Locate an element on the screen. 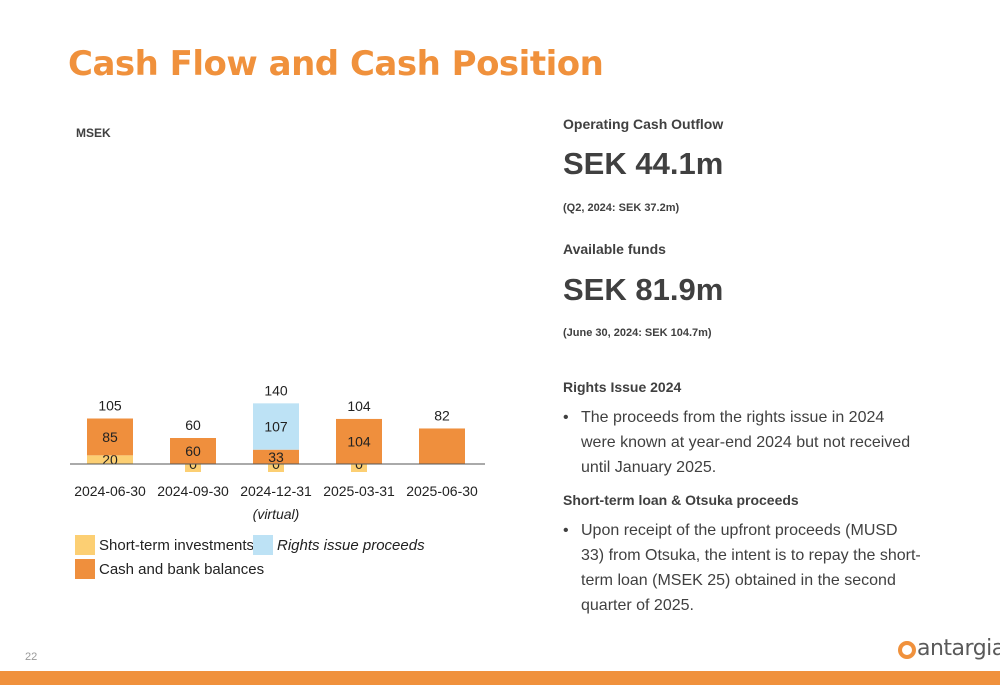 This screenshot has height=685, width=1000. available-funds-note: (June 30, 2024: SEK 104.7m) is located at coordinates (637, 333).